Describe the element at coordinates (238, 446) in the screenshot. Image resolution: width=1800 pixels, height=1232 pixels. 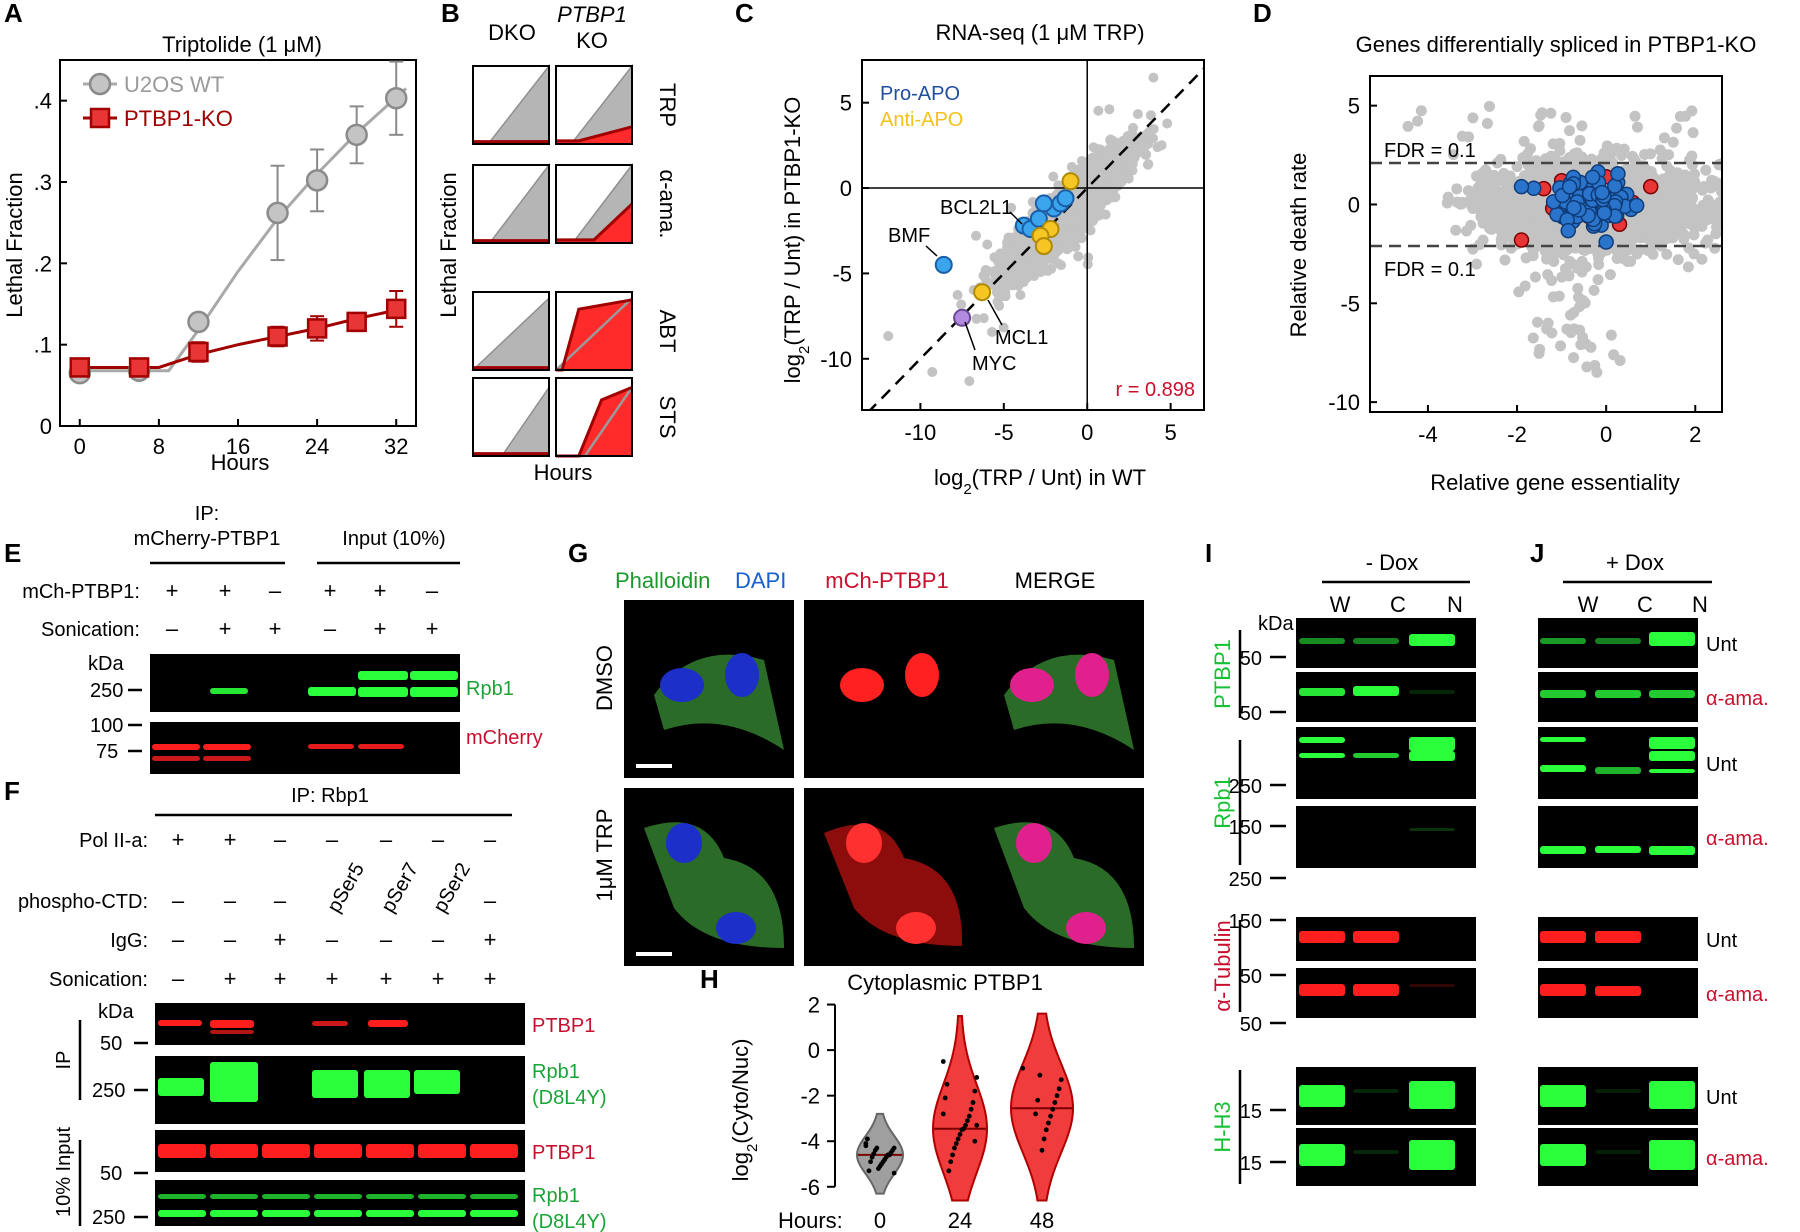
I see `x-tick-label-16: 16` at that location.